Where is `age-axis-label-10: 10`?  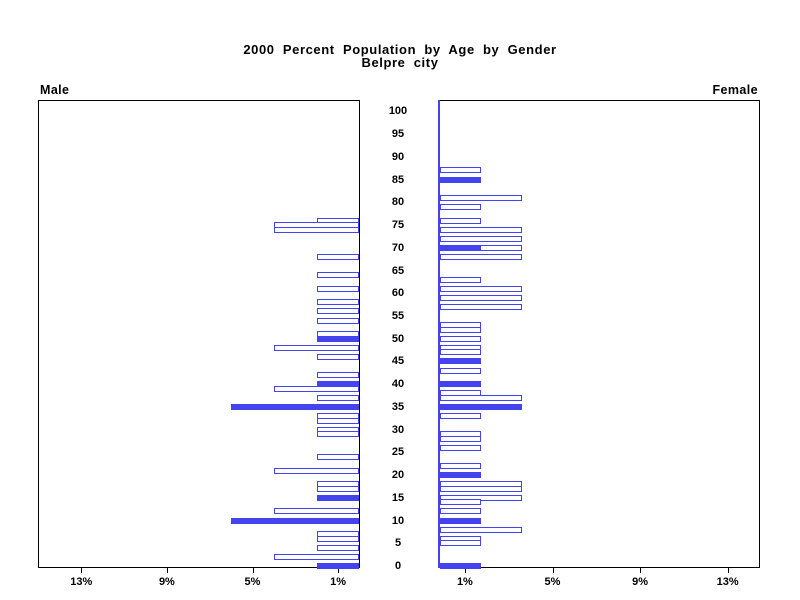
age-axis-label-10: 10 is located at coordinates (398, 520).